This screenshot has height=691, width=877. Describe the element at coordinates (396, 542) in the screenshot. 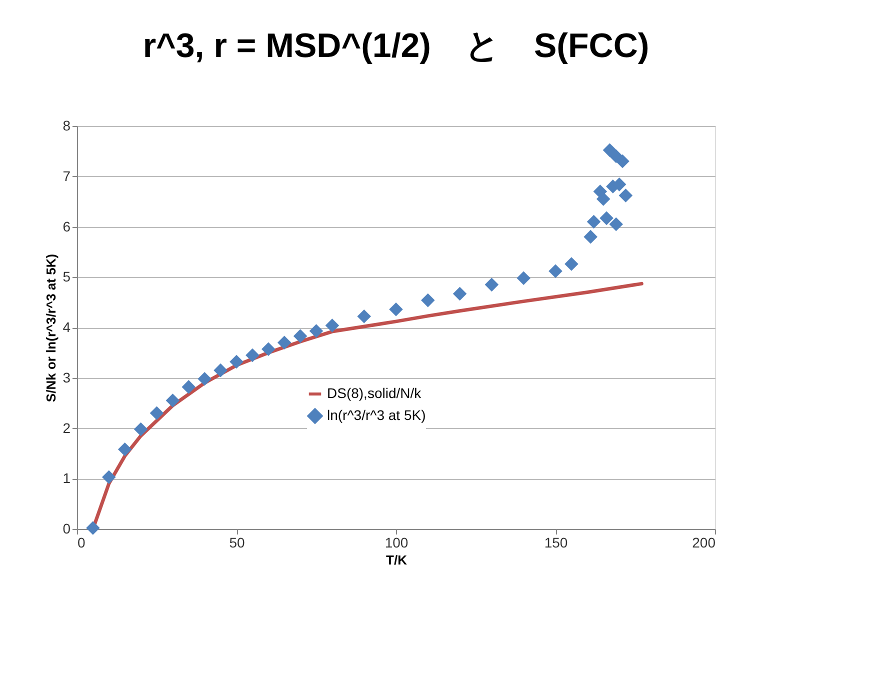

I see `x-tick-label: 100` at that location.